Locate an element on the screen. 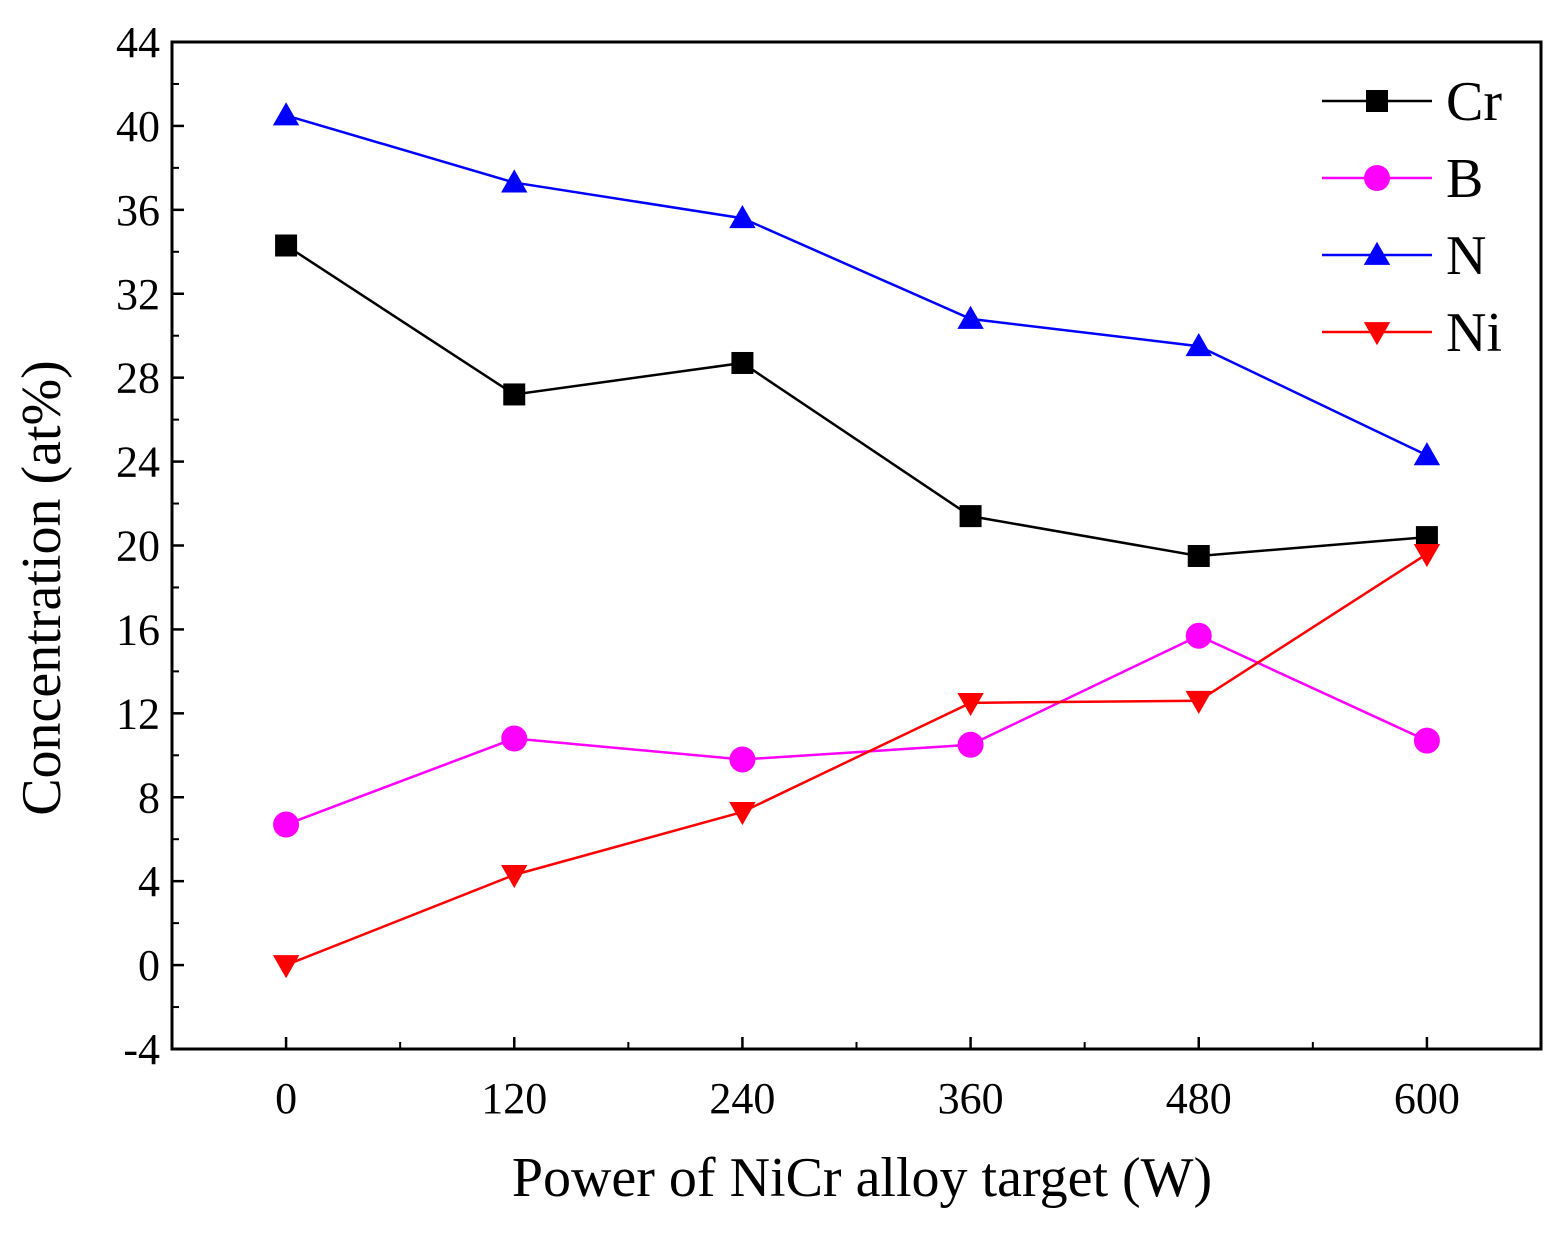 The height and width of the screenshot is (1238, 1562). x-axis-ticks: 0 120 240 360 480 600 is located at coordinates (867, 1080).